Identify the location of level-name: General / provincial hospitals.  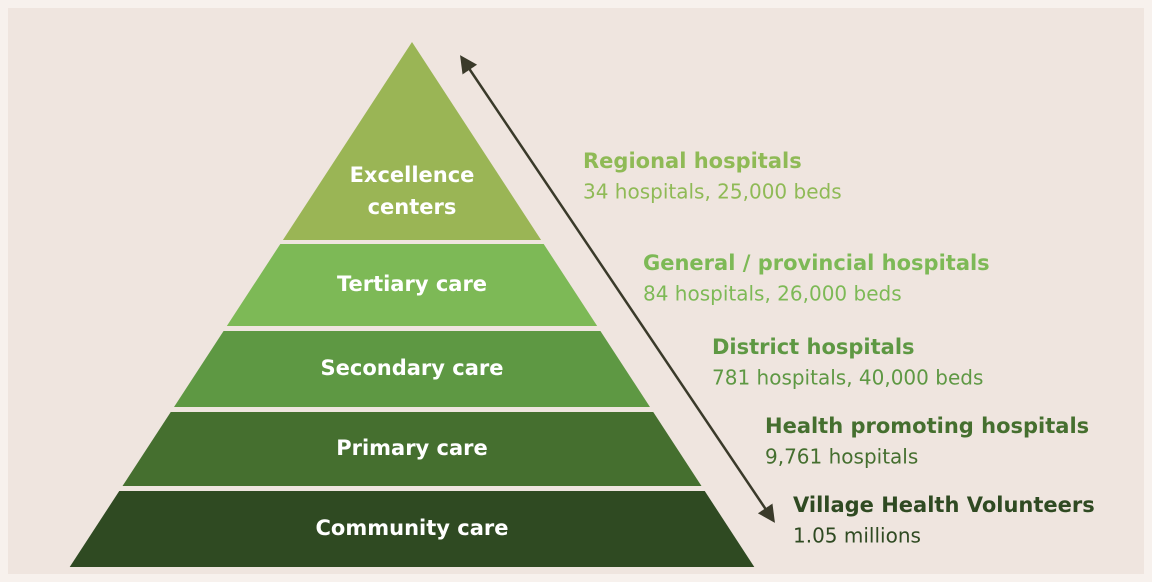
(816, 263).